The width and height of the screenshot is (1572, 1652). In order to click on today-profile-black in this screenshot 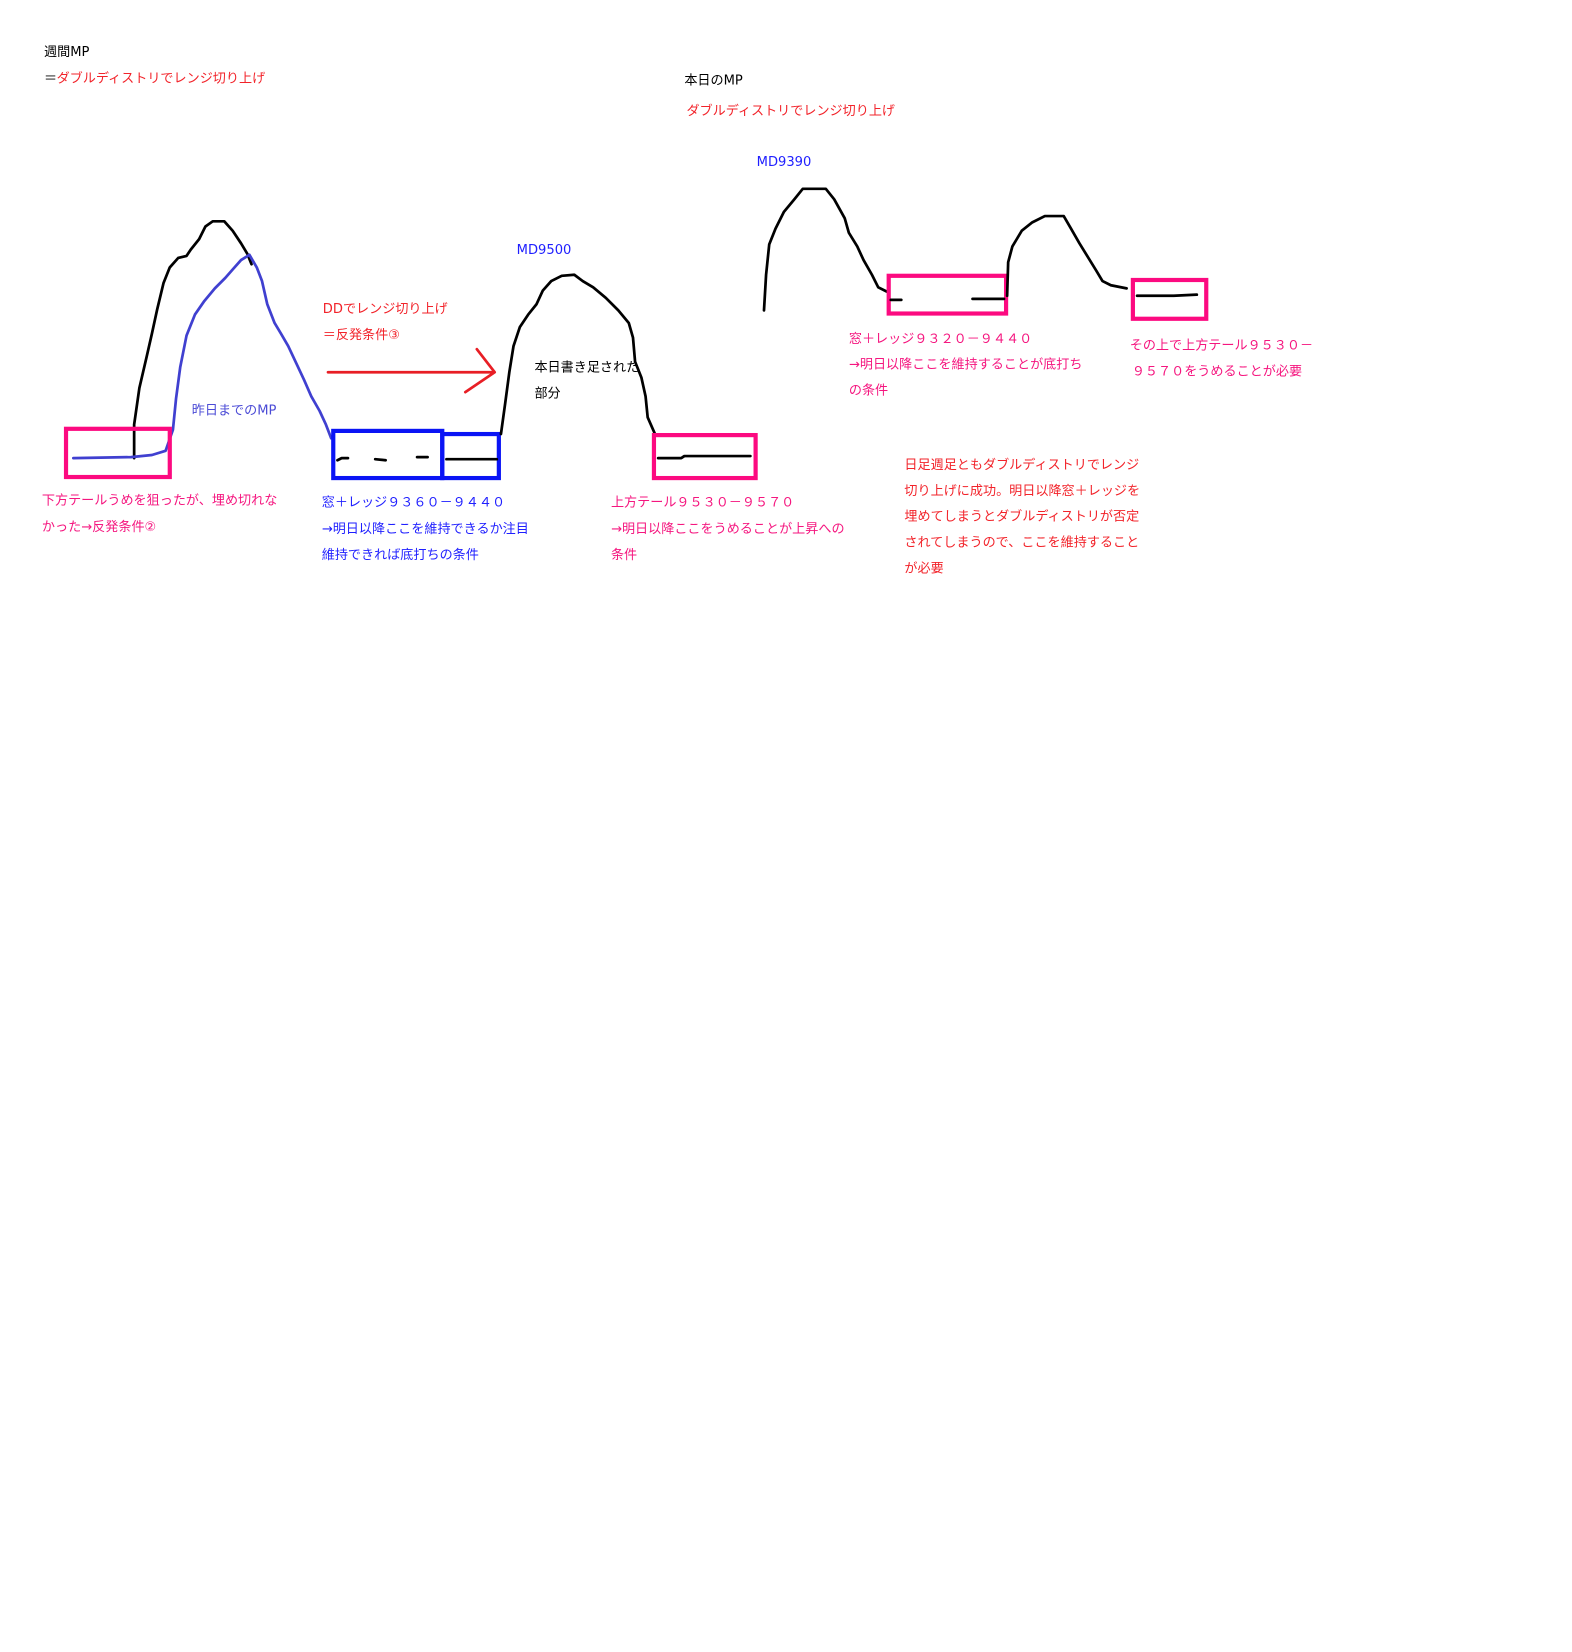, I will do `click(825, 249)`.